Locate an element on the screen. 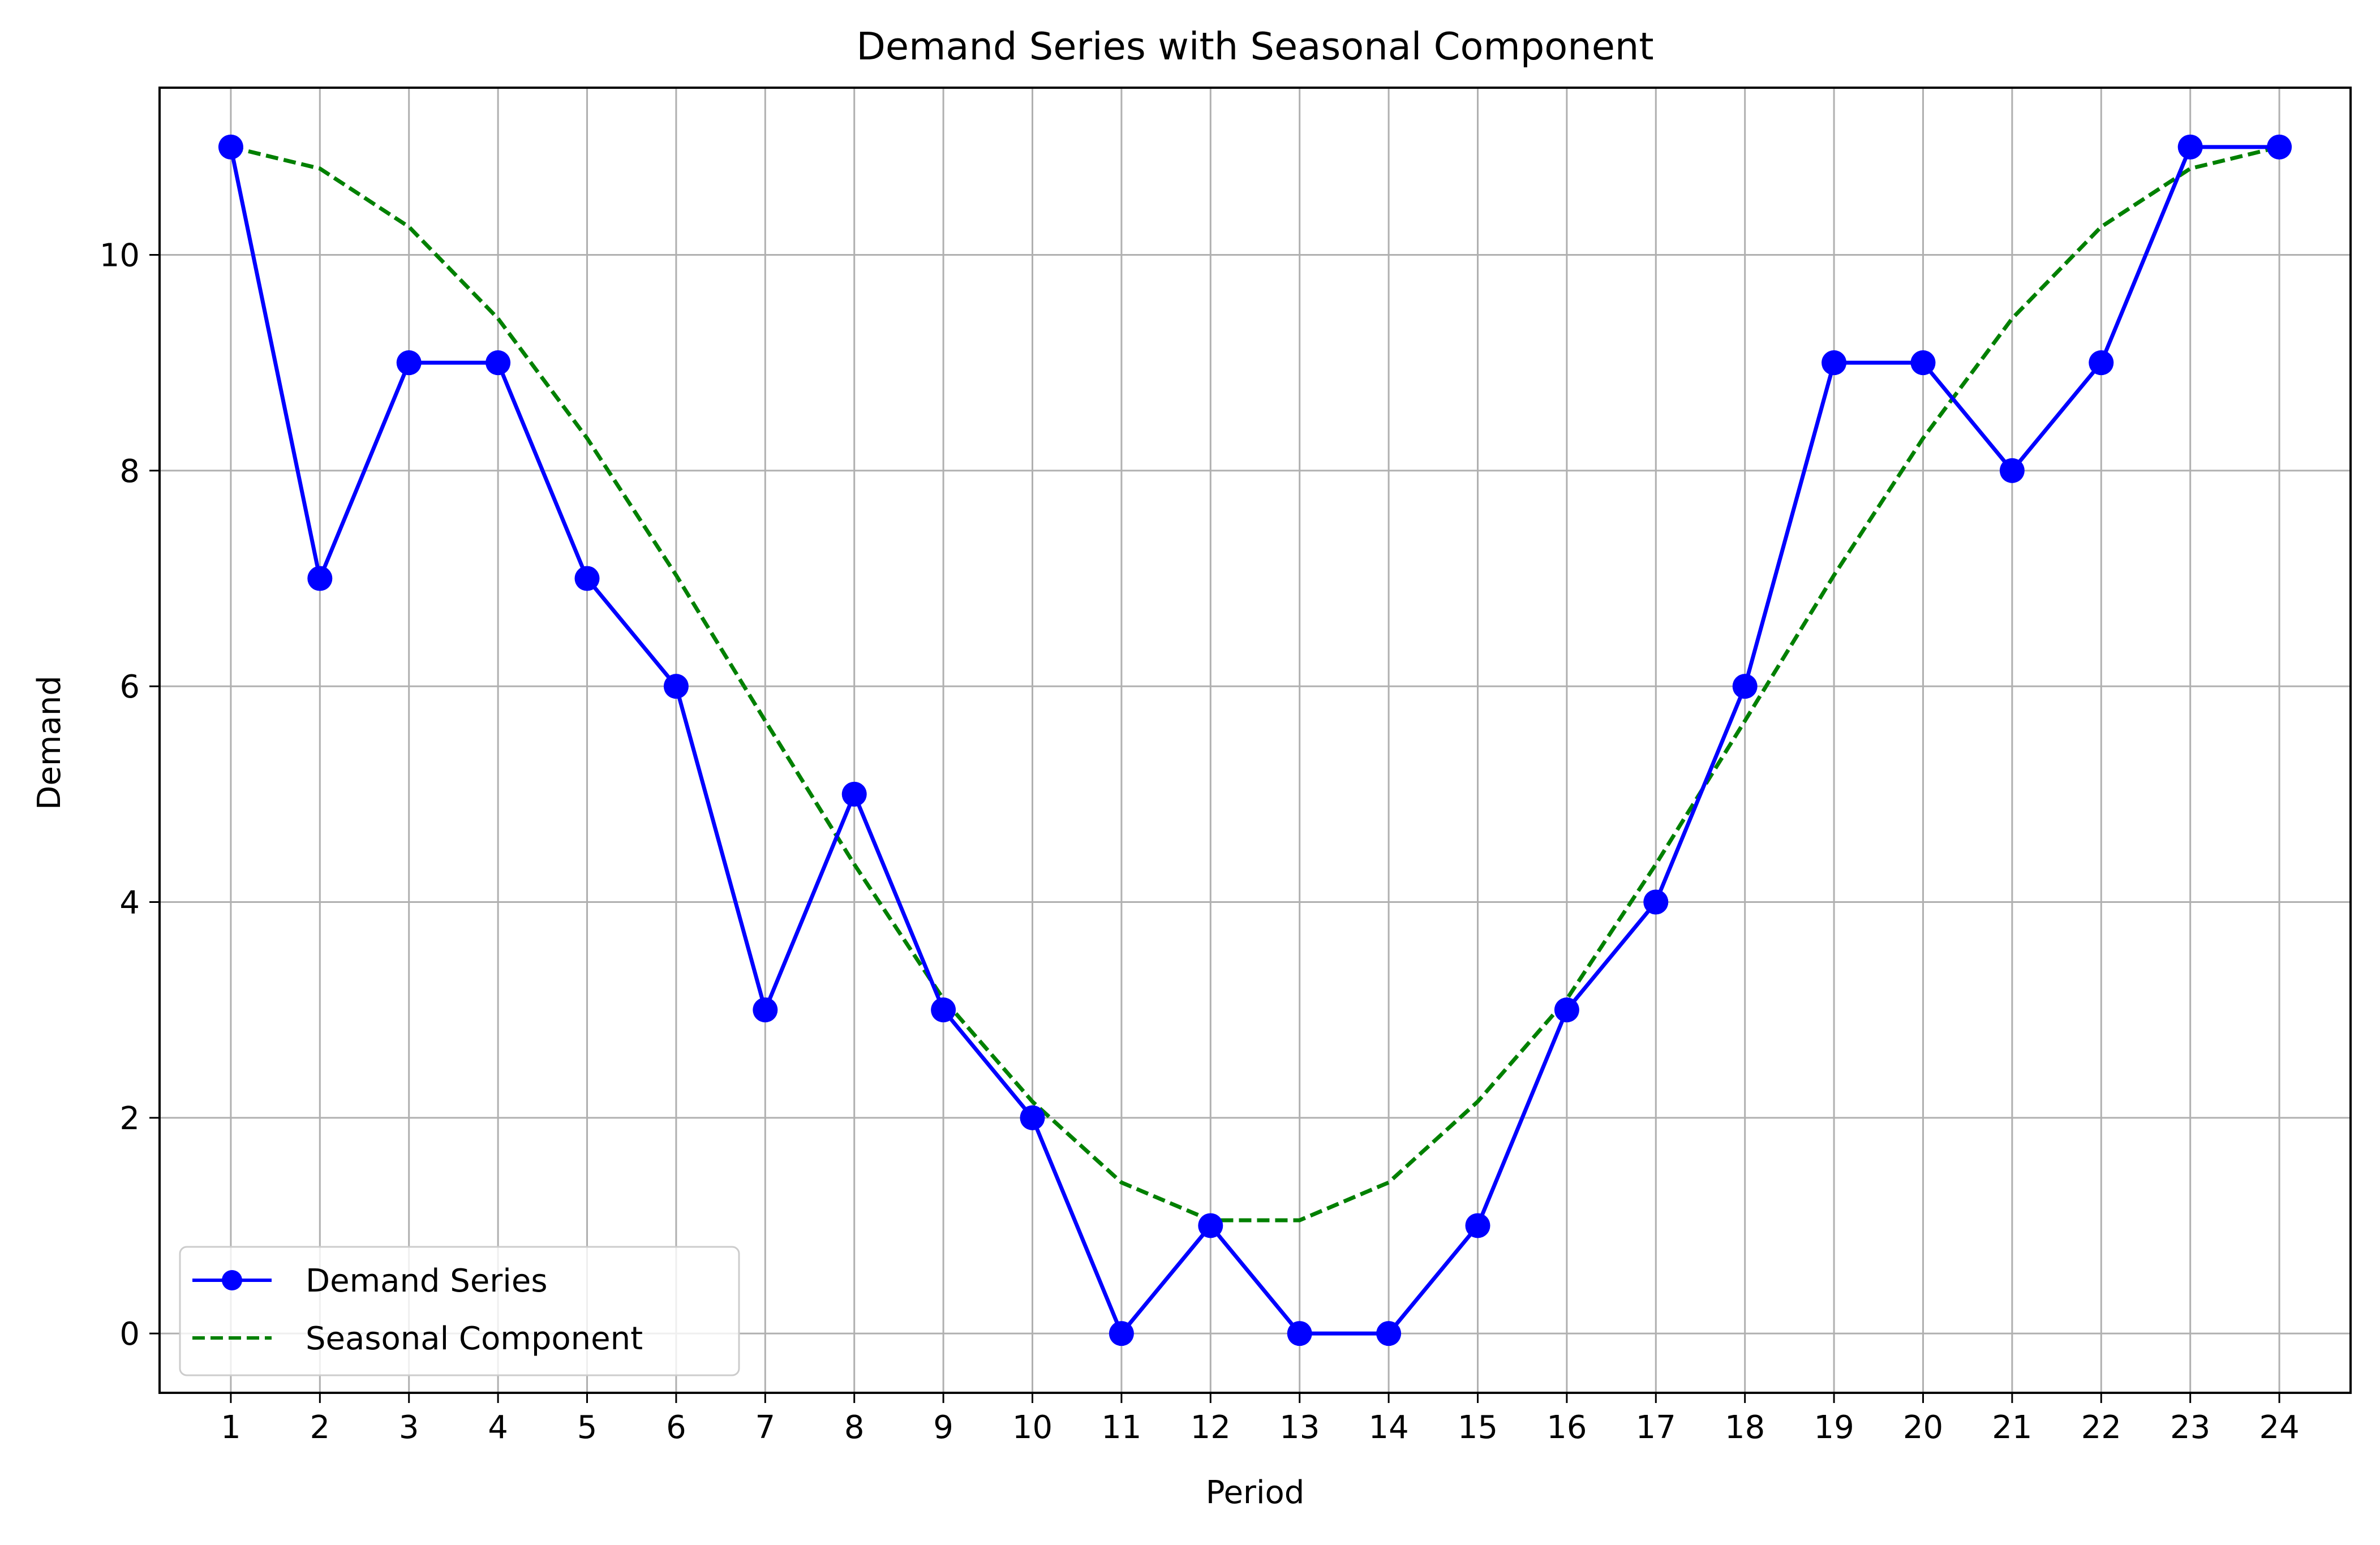 This screenshot has width=2380, height=1545. legend-label-demand-series: Demand Series is located at coordinates (427, 1281).